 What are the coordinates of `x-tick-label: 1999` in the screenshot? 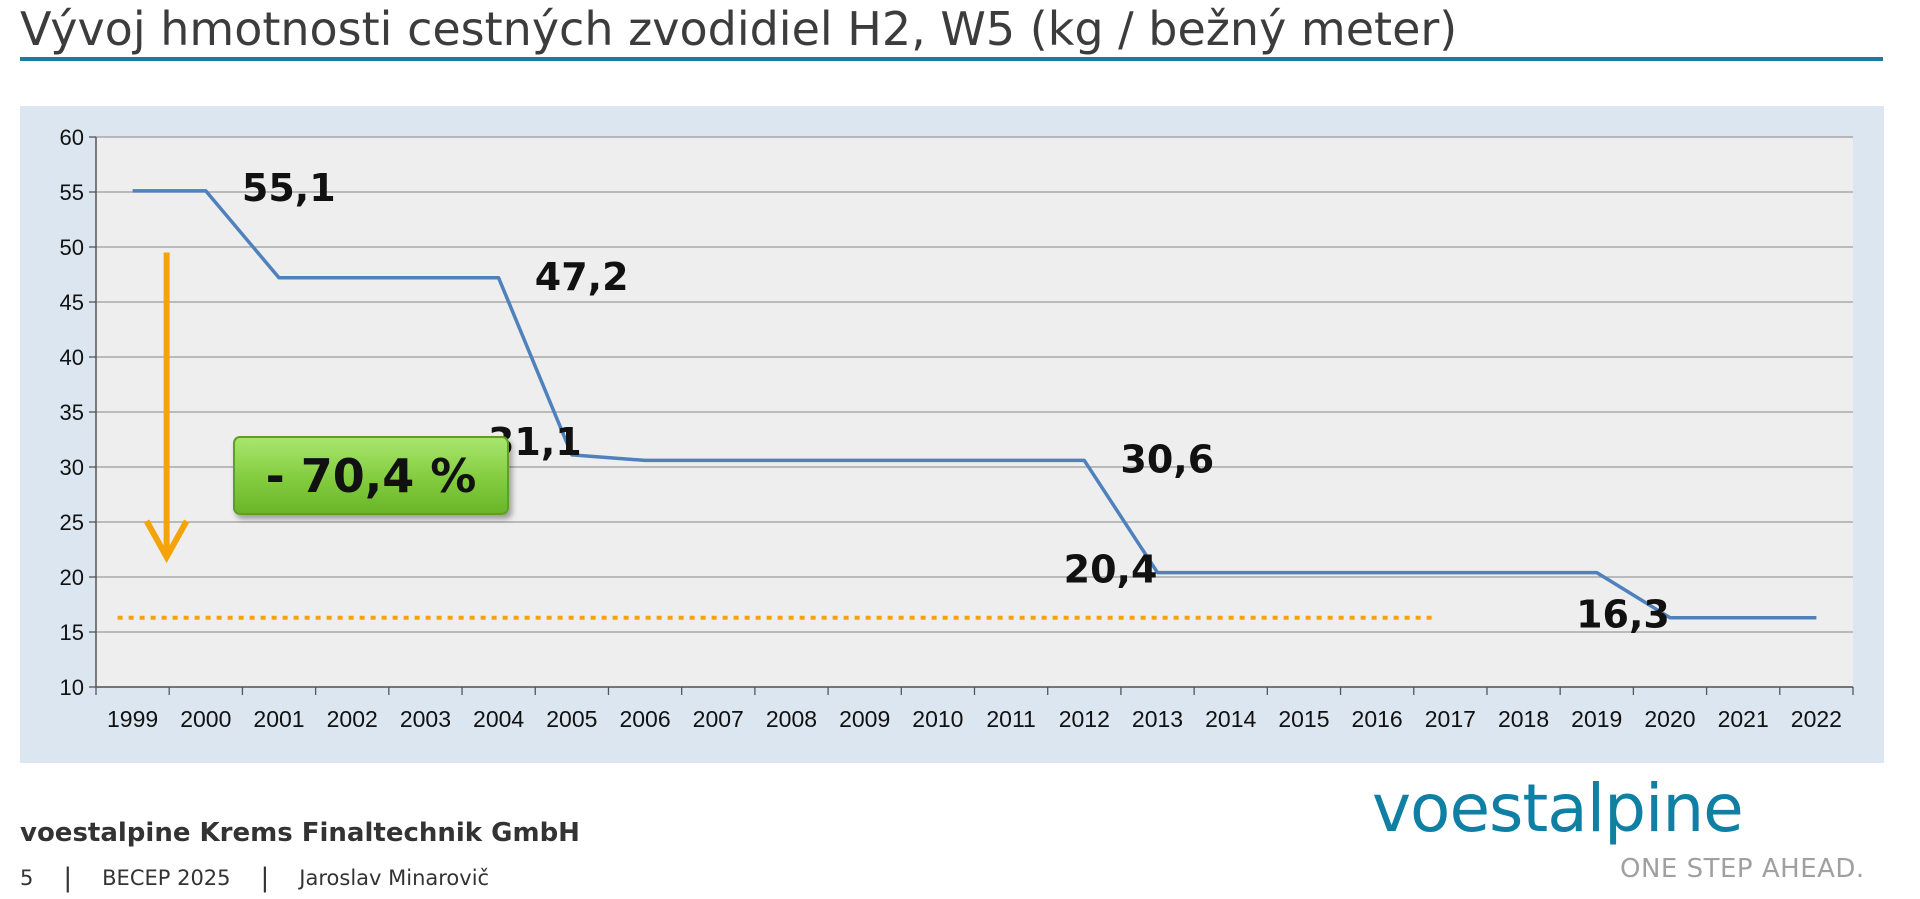 It's located at (132, 719).